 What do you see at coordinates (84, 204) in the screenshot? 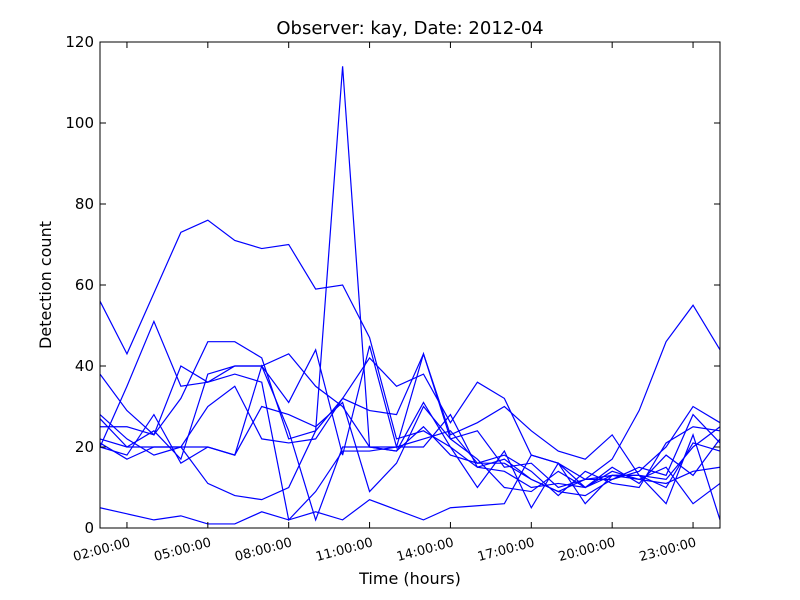
I see `y-tick-label: 80` at bounding box center [84, 204].